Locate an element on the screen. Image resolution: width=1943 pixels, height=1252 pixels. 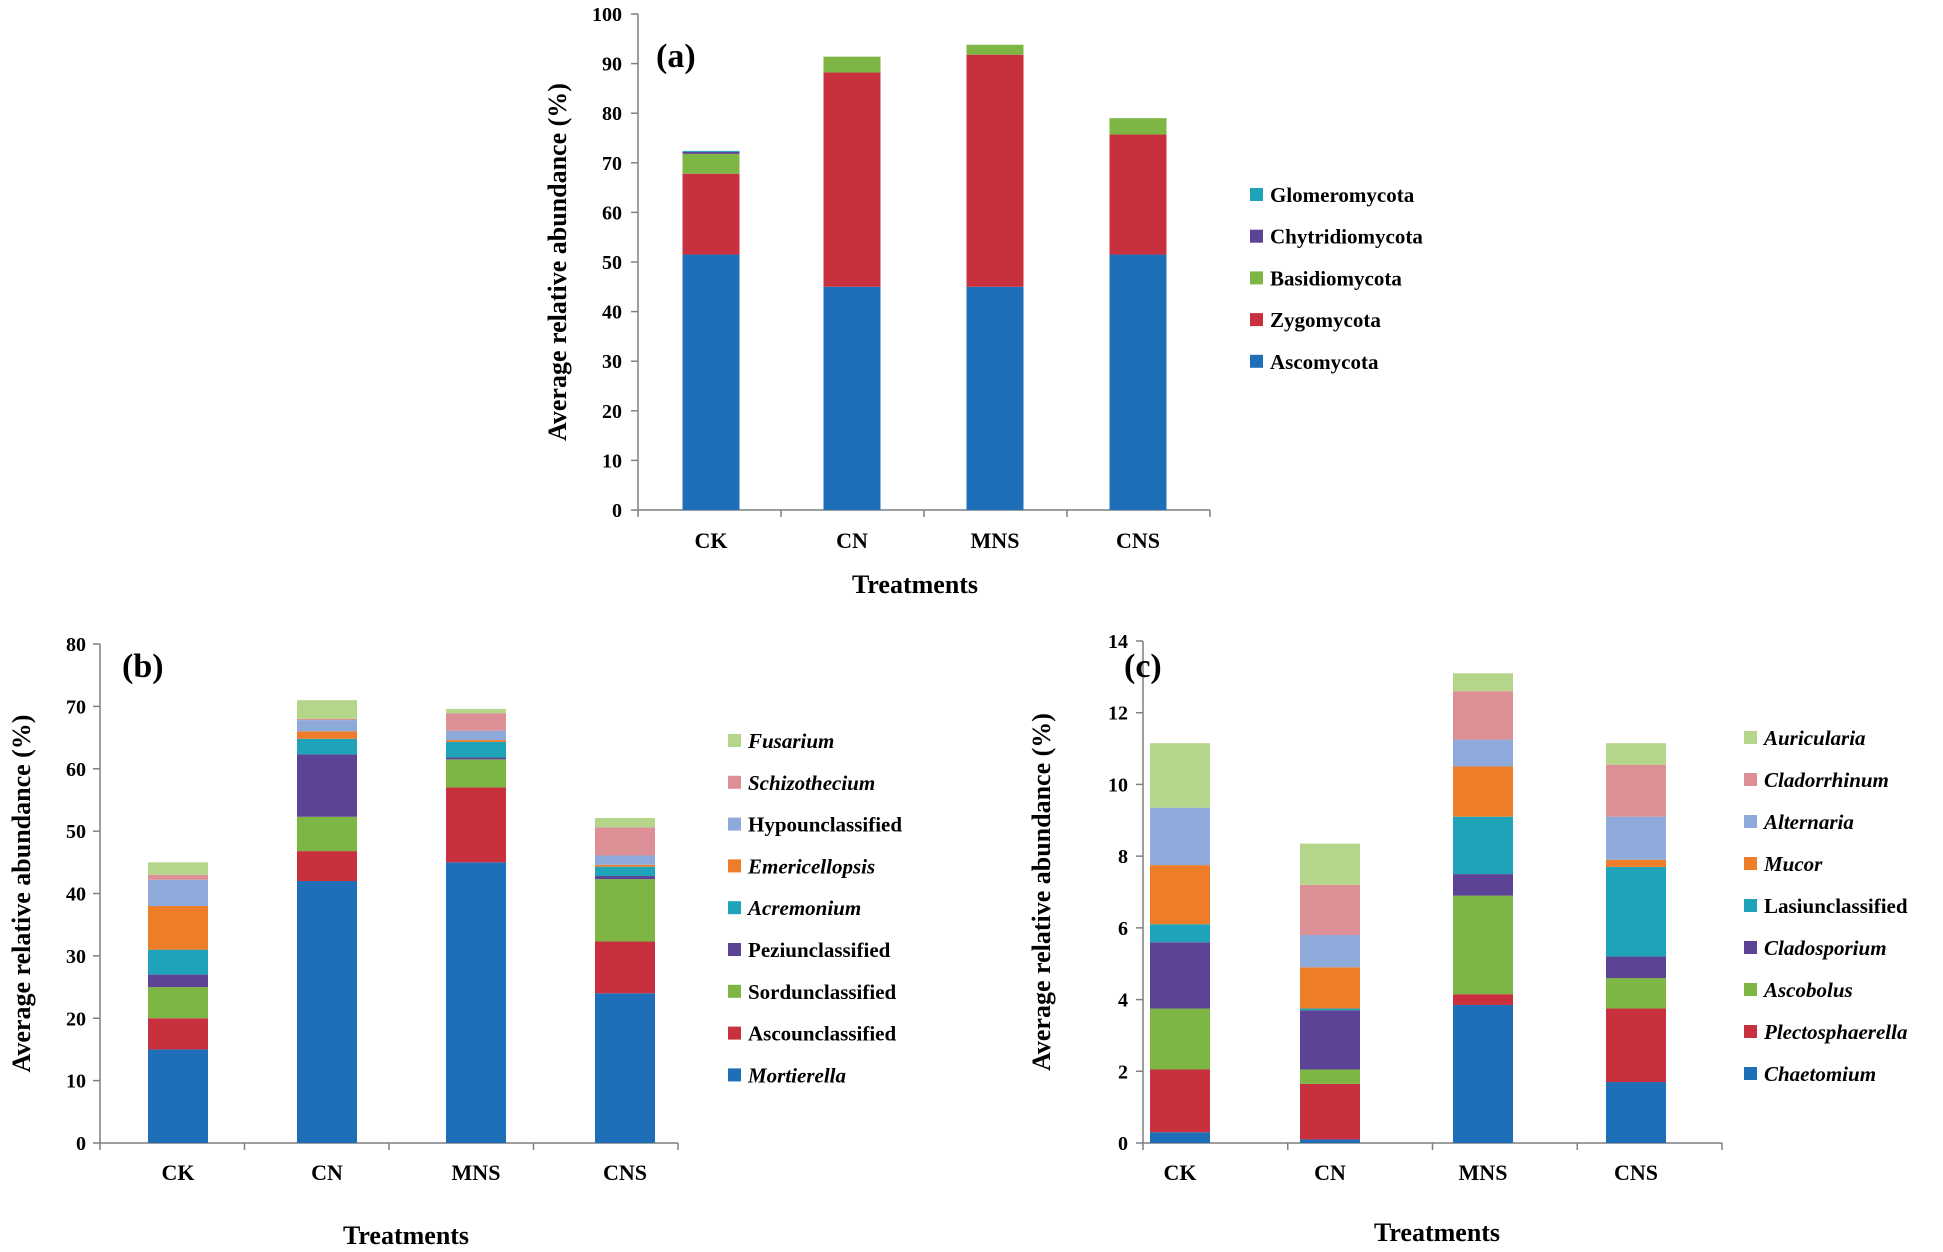
legend-label: Auricularia is located at coordinates (1814, 738).